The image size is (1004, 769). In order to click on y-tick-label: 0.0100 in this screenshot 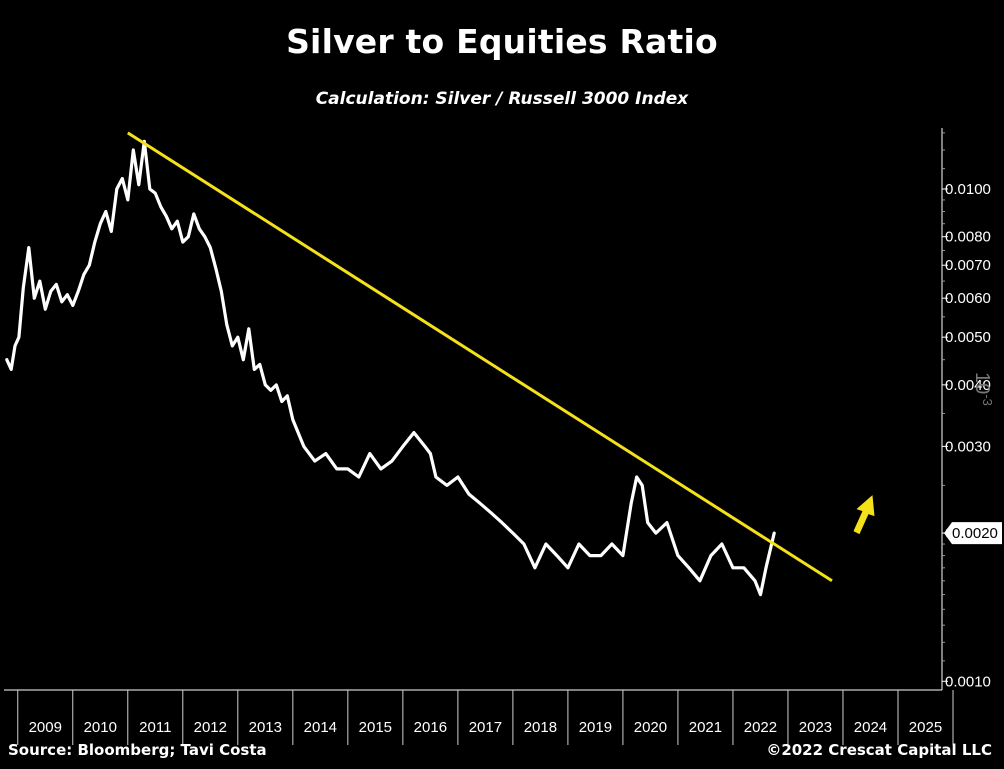, I will do `click(968, 189)`.